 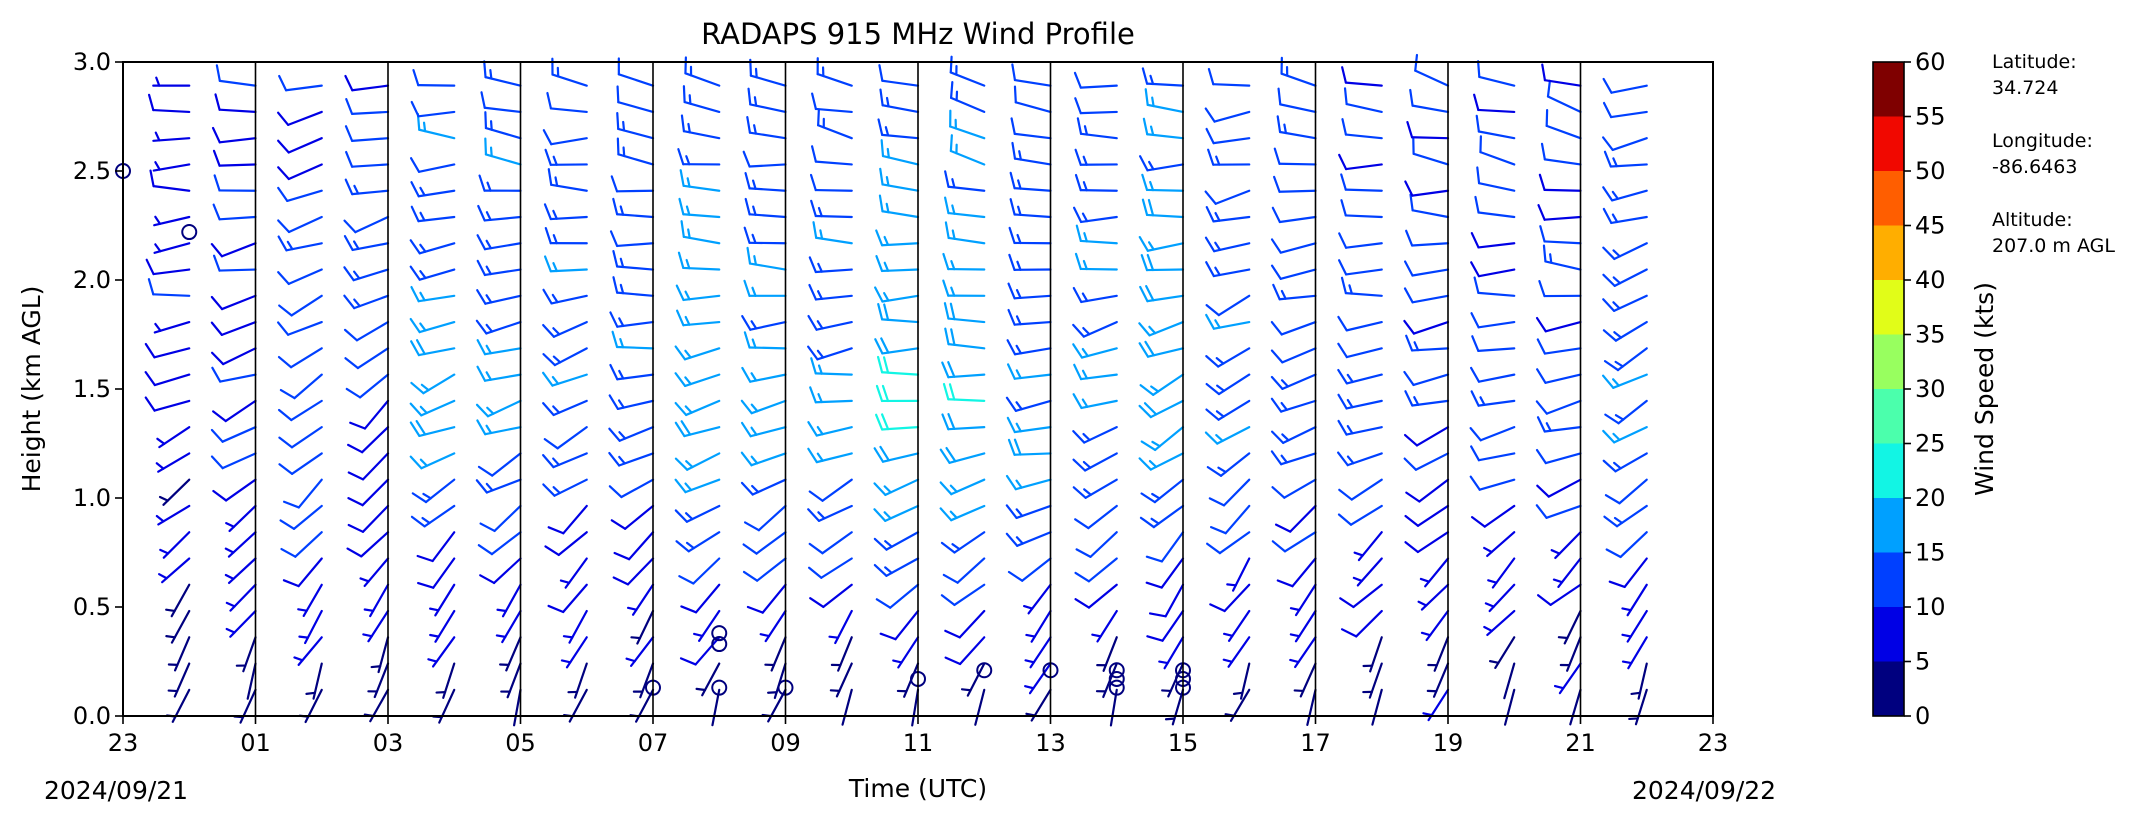 What do you see at coordinates (653, 743) in the screenshot?
I see `x-tick-label: 07` at bounding box center [653, 743].